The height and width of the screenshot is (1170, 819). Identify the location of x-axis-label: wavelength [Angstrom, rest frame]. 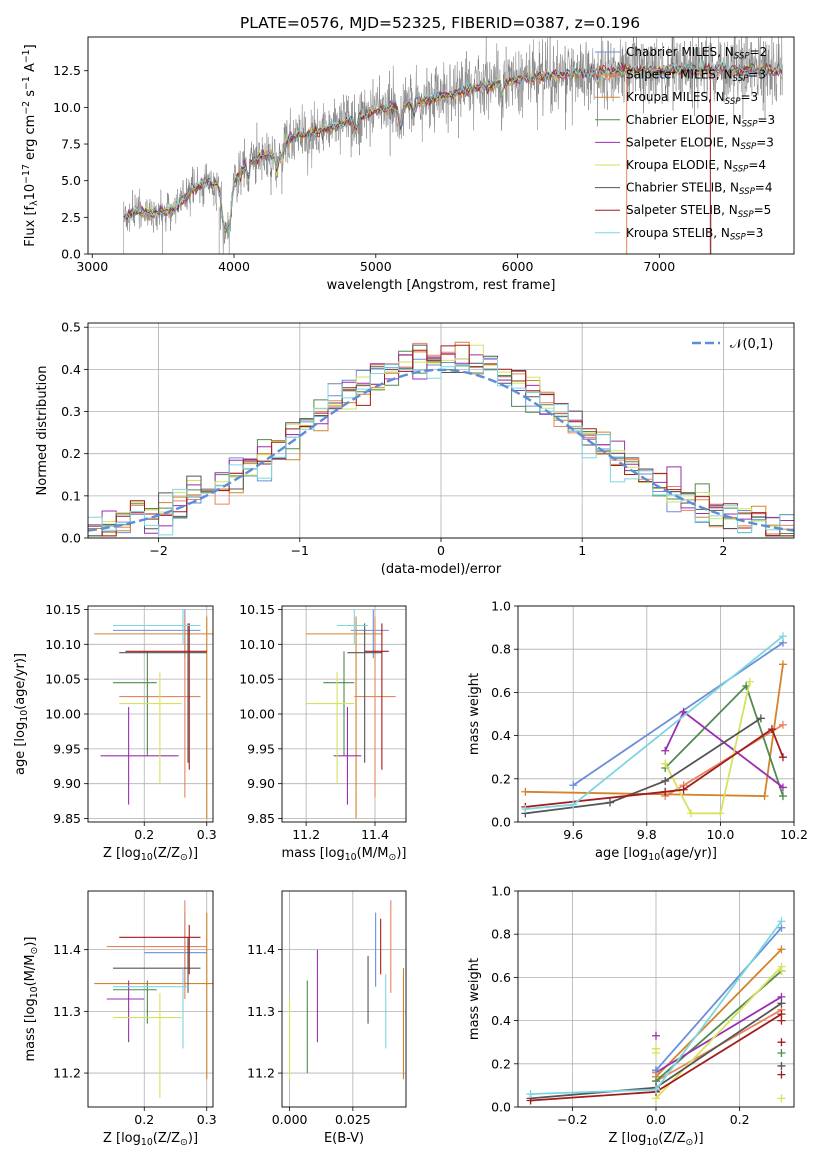
(441, 285).